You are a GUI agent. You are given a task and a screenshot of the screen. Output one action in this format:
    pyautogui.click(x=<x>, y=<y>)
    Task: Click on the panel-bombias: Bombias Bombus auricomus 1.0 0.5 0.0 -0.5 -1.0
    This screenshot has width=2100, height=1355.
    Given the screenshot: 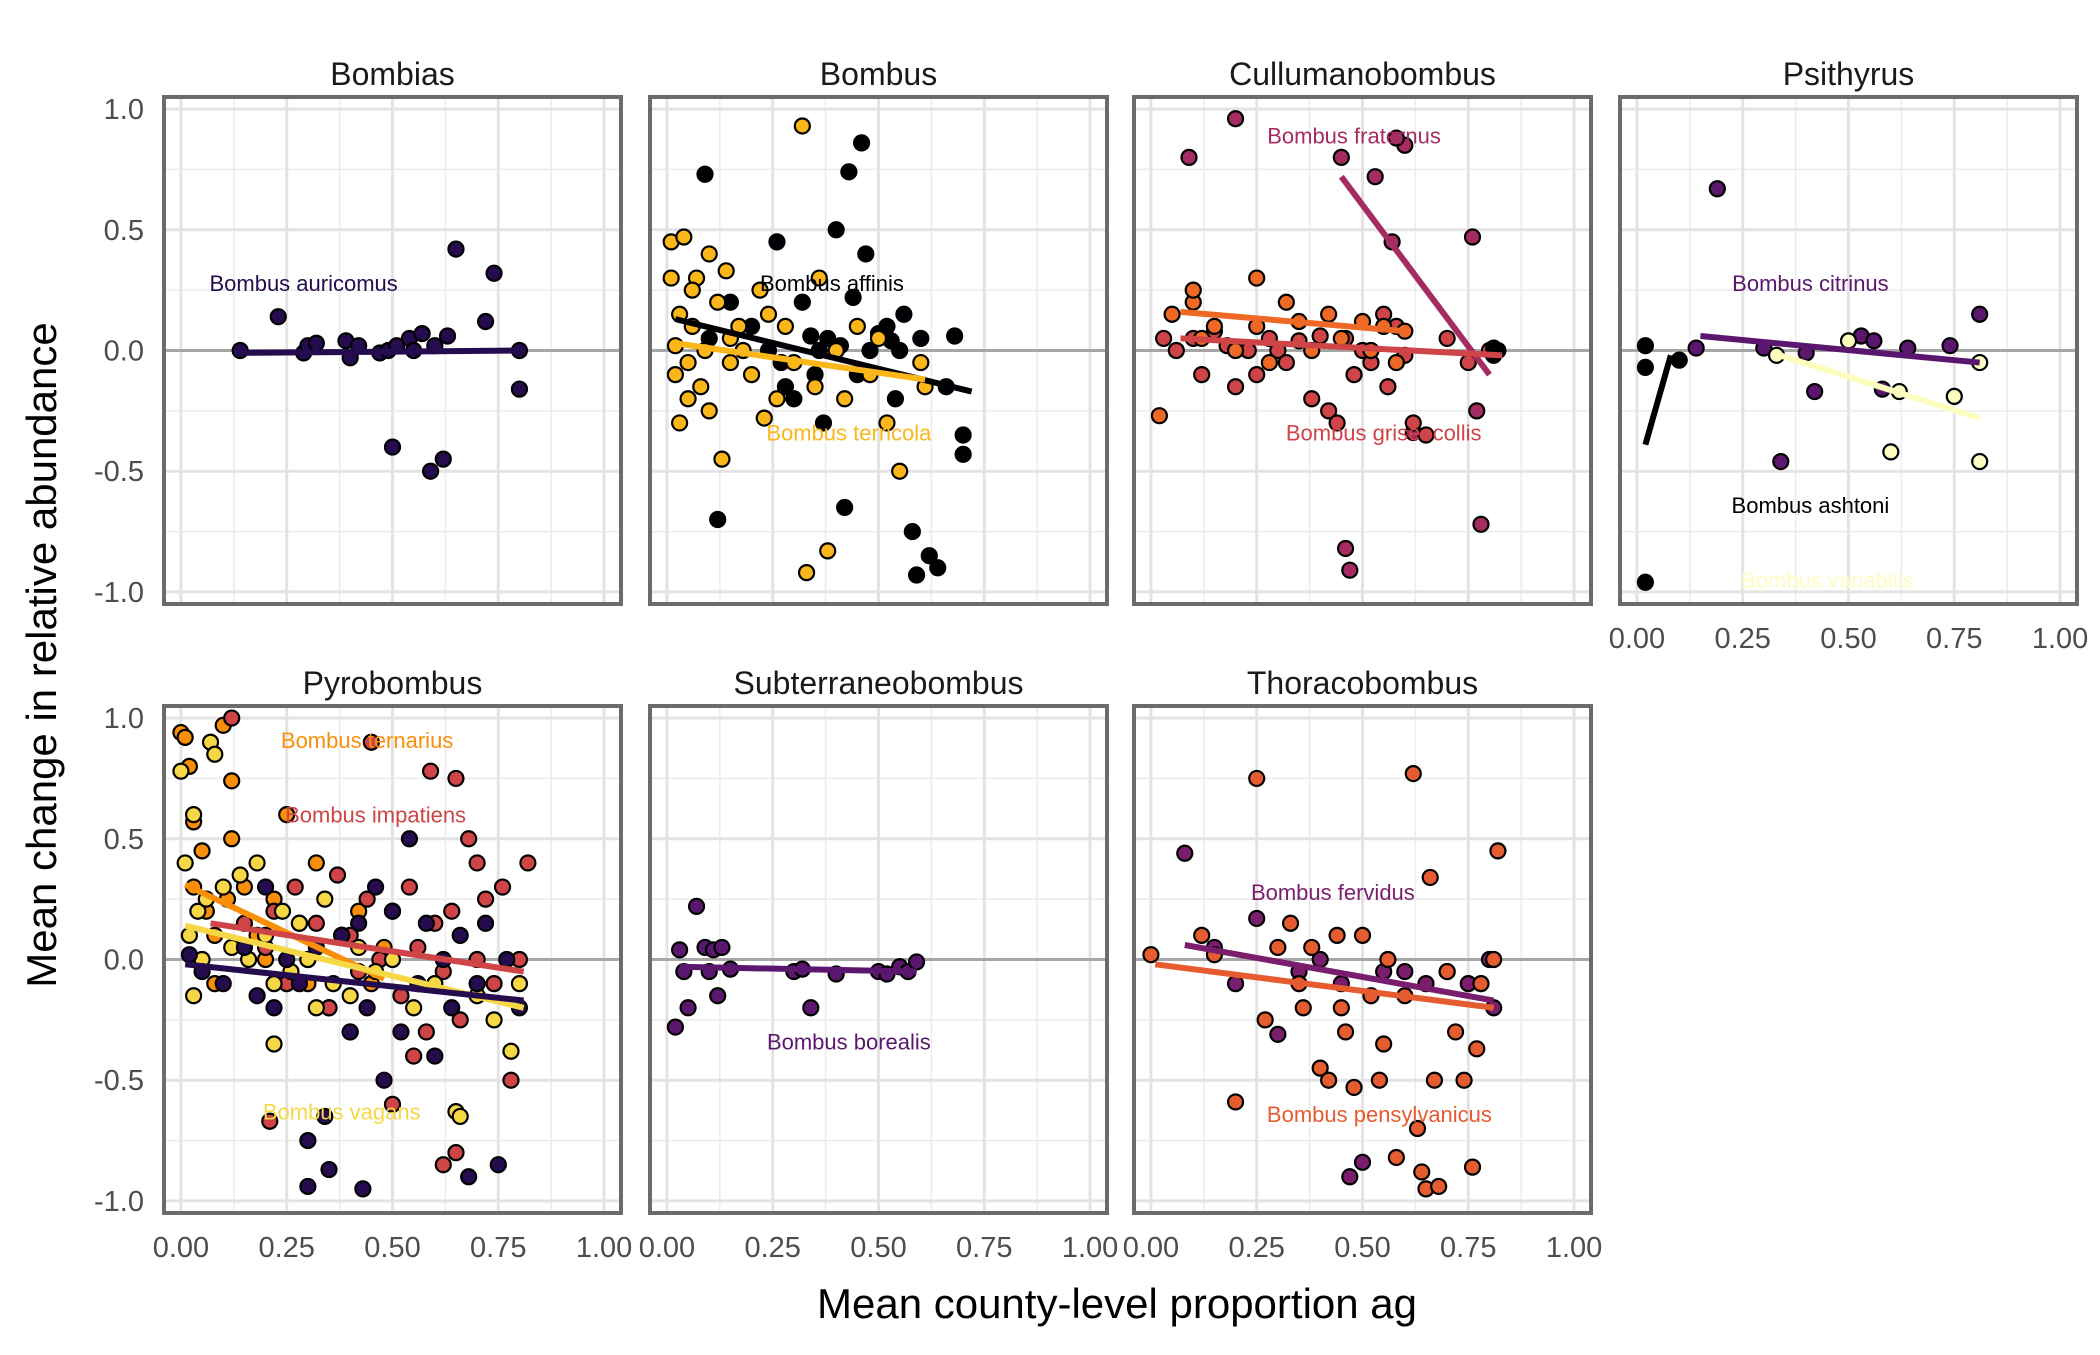 What is the action you would take?
    pyautogui.click(x=358, y=332)
    